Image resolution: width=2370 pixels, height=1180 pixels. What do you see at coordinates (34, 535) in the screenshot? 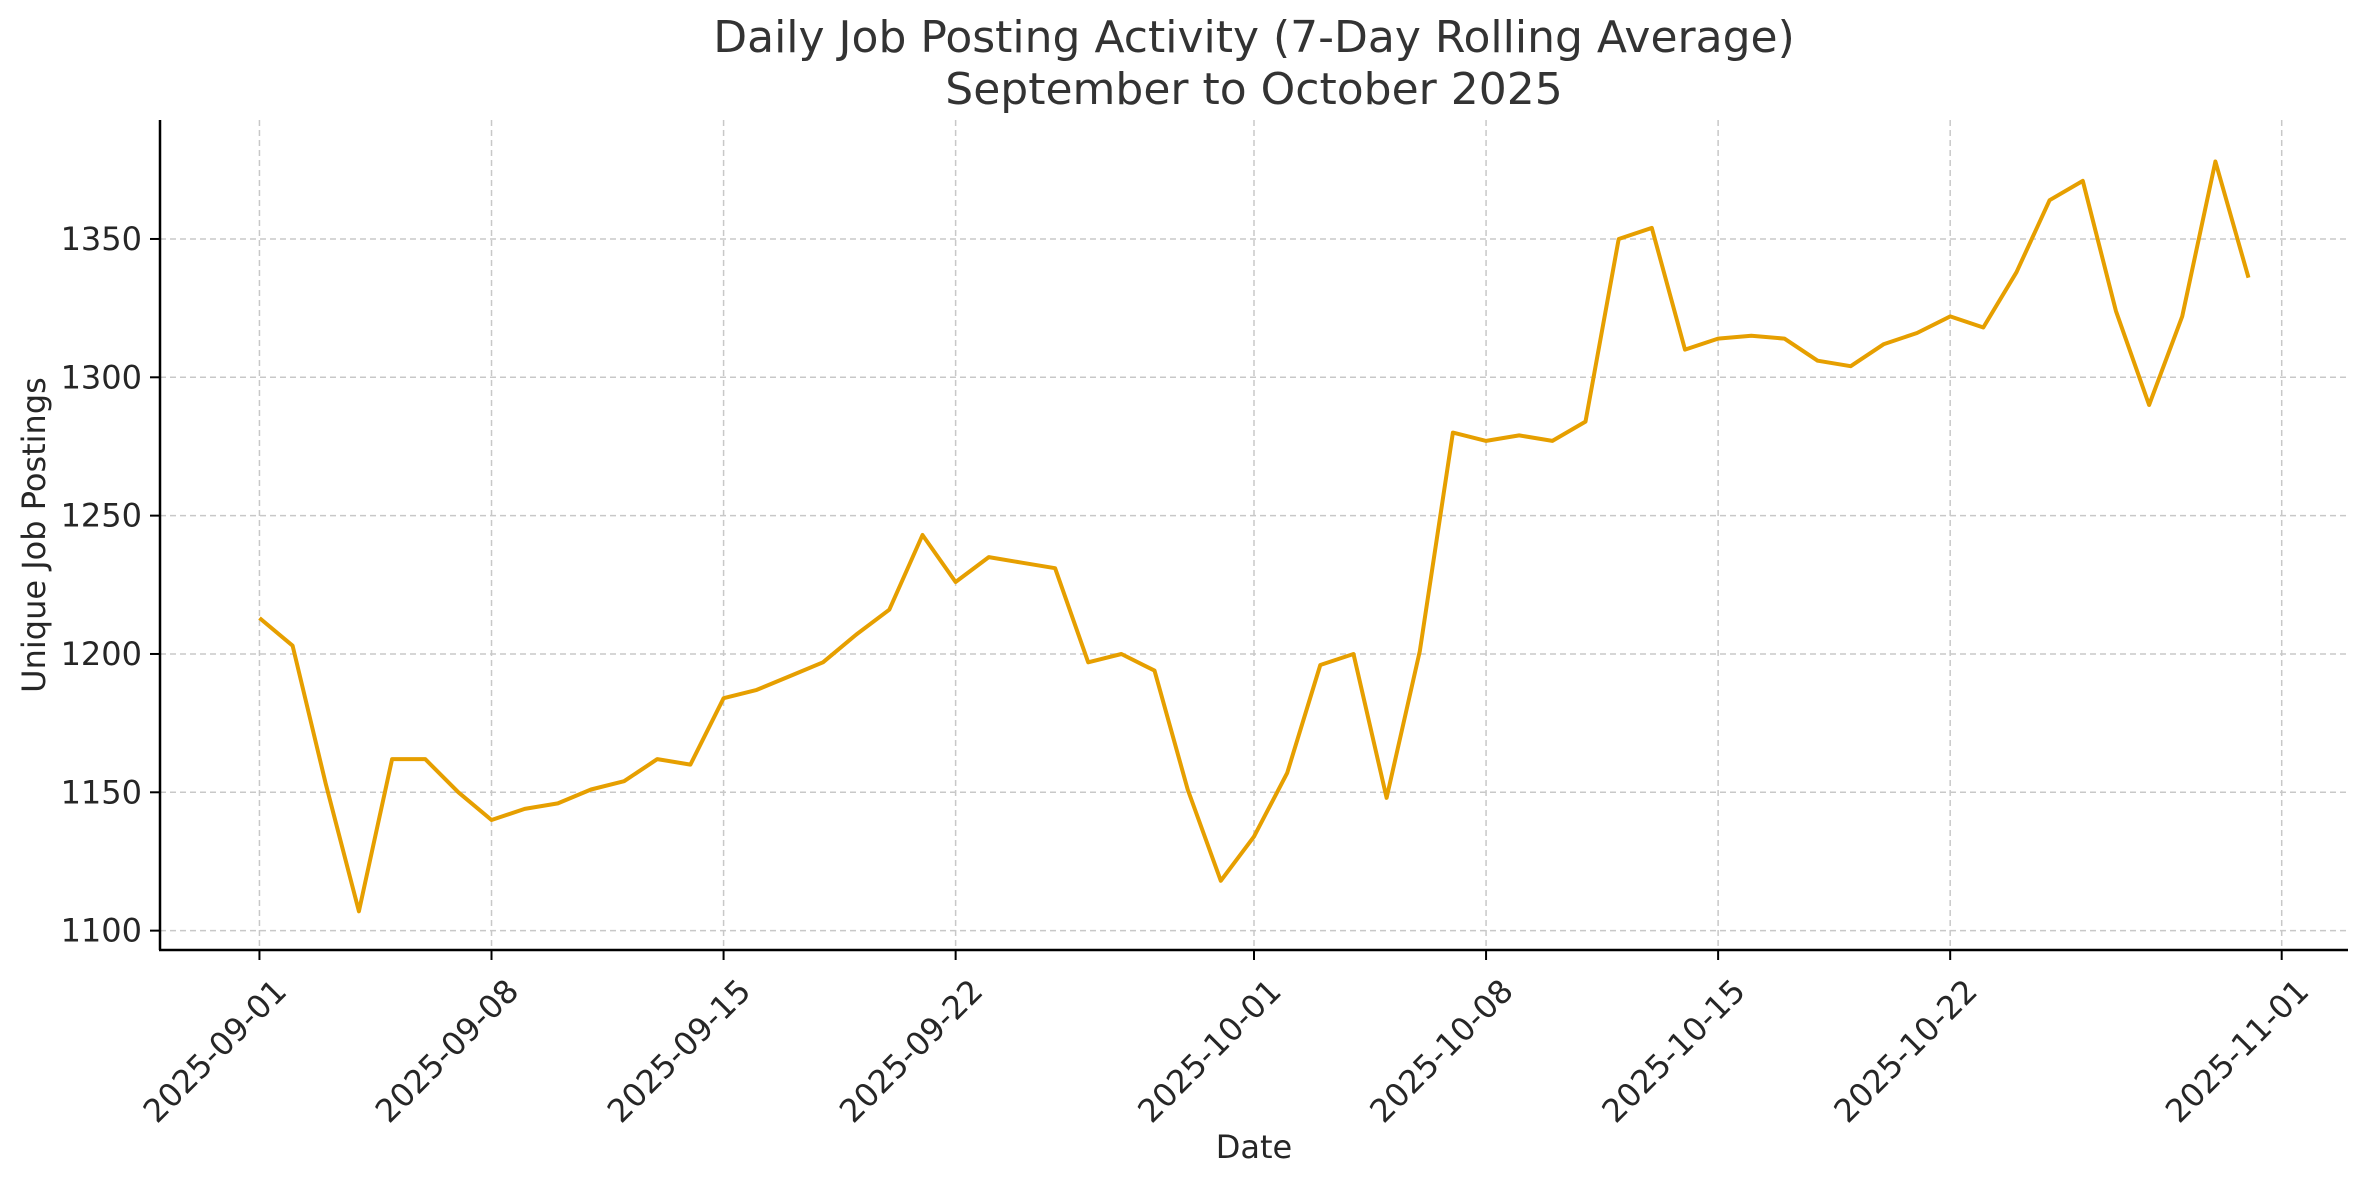
I see `y-axis-label: Unique Job Postings` at bounding box center [34, 535].